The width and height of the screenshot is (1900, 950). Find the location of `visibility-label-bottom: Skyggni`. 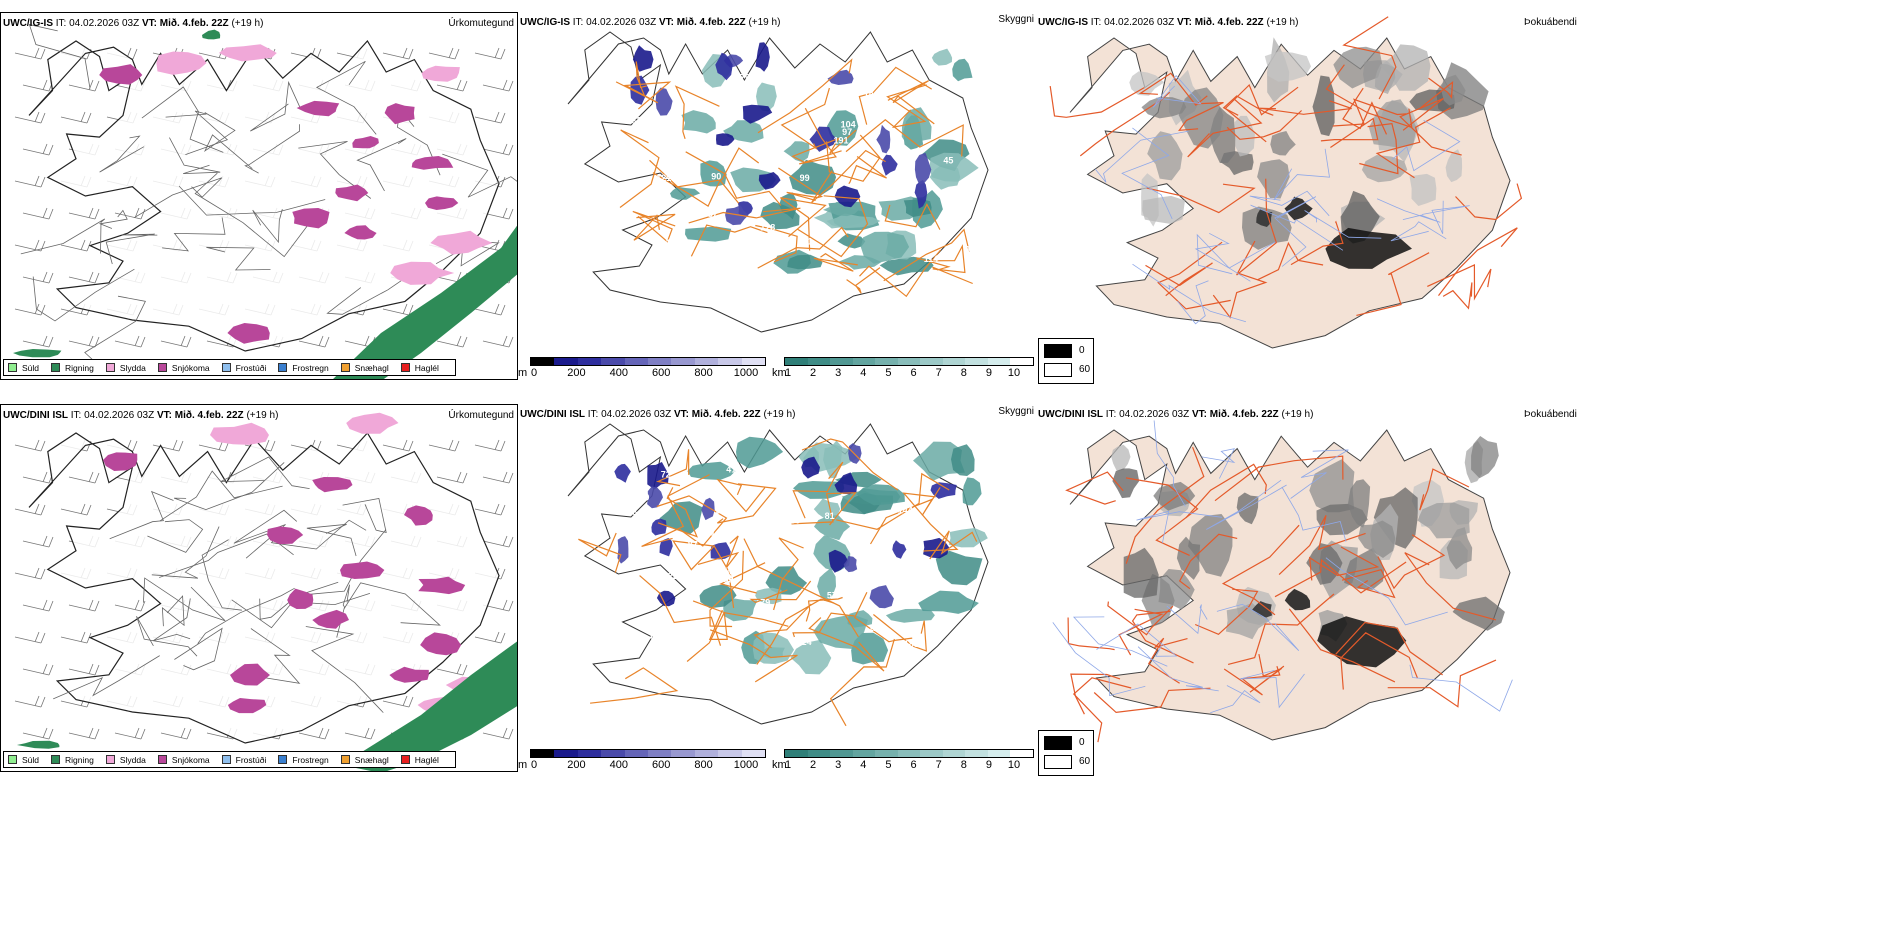

visibility-label-bottom: Skyggni is located at coordinates (1016, 411).